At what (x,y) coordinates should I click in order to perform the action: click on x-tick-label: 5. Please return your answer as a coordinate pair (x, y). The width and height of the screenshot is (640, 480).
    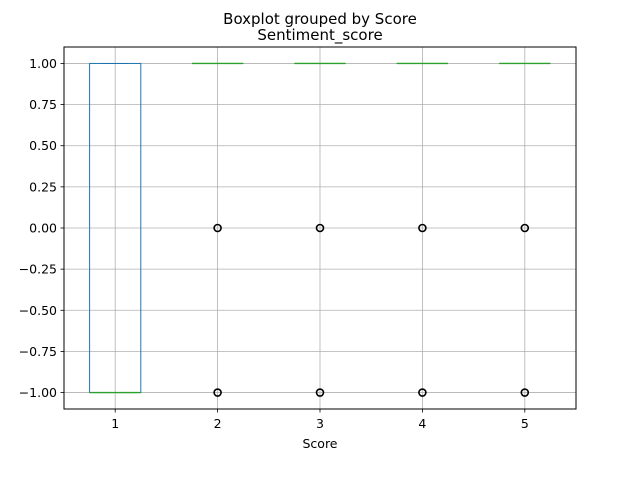
    Looking at the image, I should click on (525, 423).